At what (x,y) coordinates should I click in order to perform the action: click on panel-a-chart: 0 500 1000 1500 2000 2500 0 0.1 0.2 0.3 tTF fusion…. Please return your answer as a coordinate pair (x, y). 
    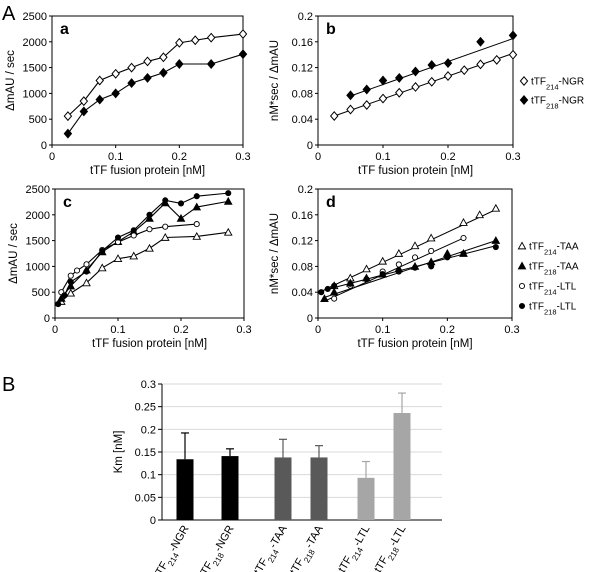
    Looking at the image, I should click on (128, 94).